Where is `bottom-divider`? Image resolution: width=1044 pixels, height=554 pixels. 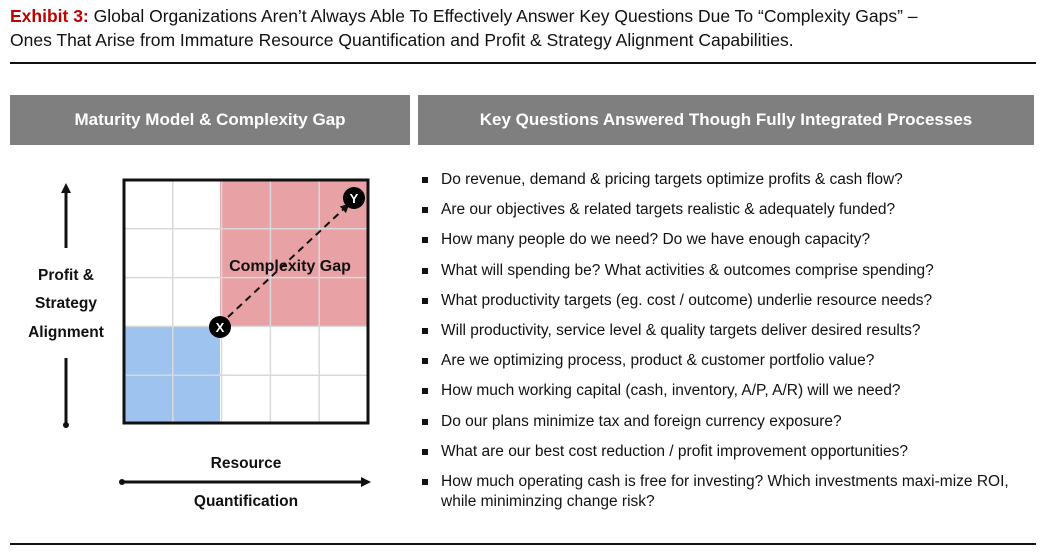
bottom-divider is located at coordinates (523, 544).